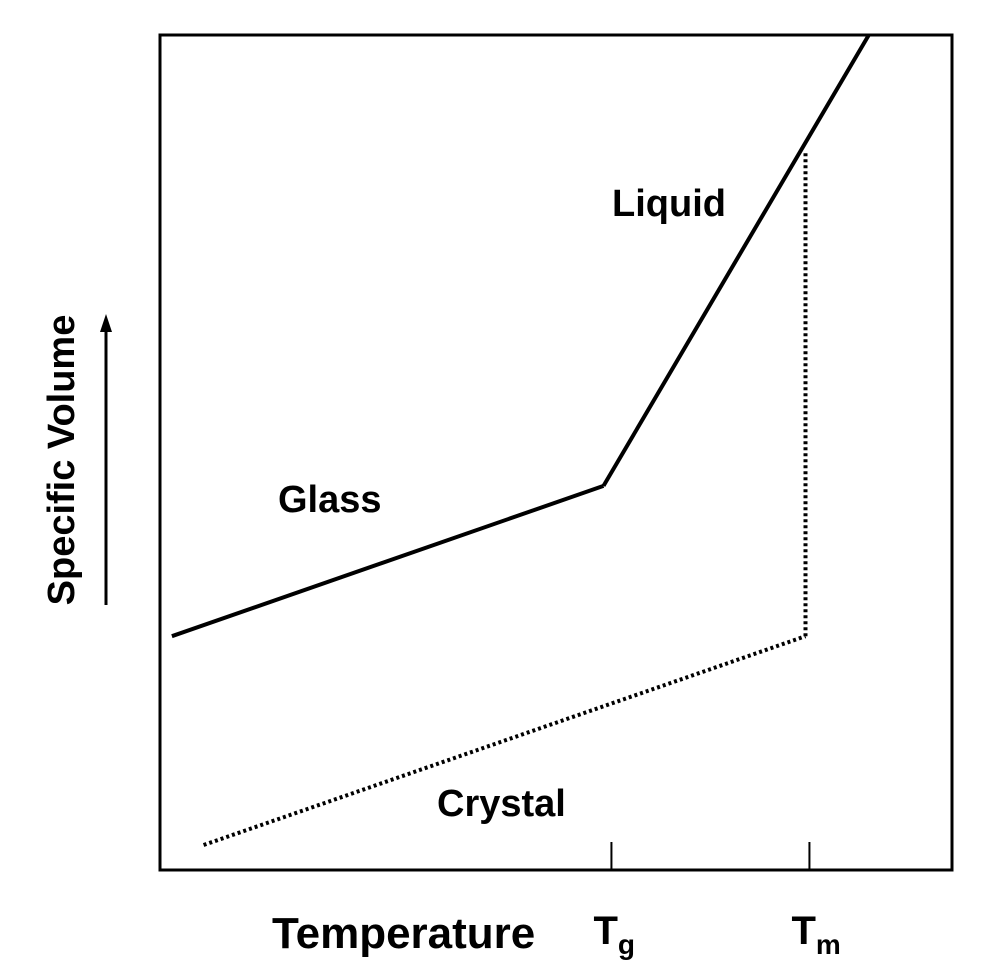  Describe the element at coordinates (828, 944) in the screenshot. I see `tick-label-tm-sub: m` at that location.